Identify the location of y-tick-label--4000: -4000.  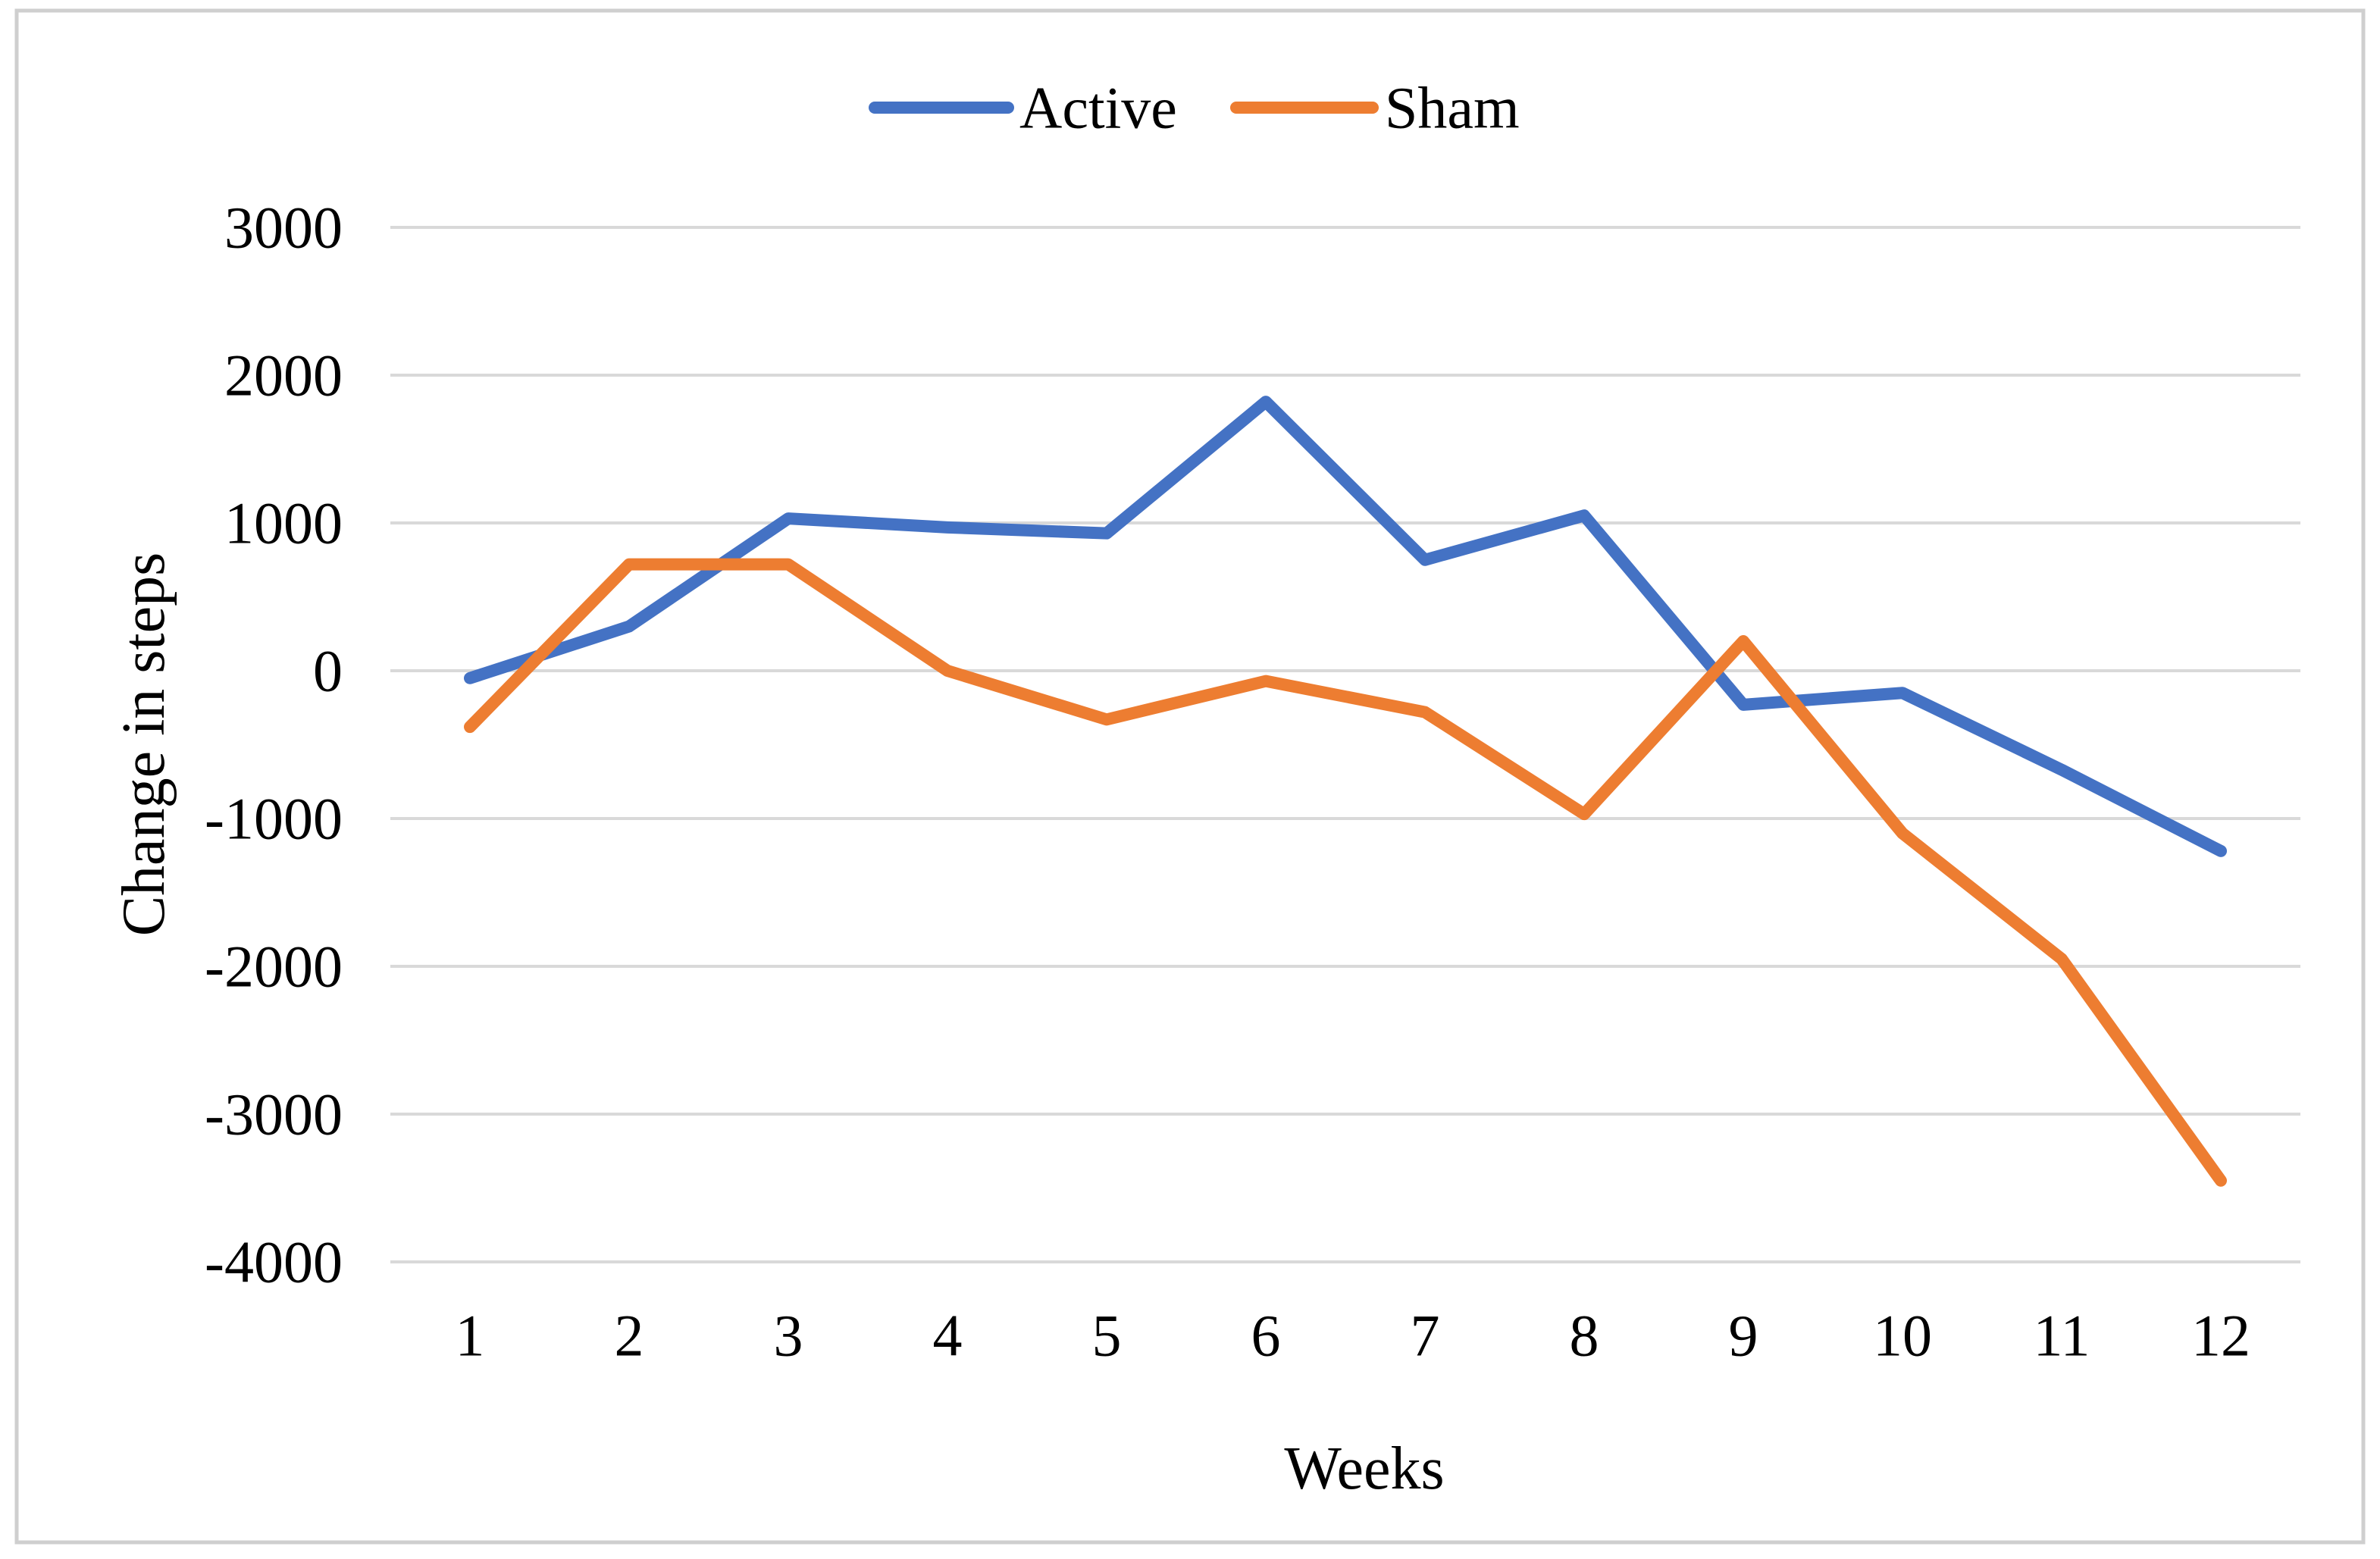
(274, 1262).